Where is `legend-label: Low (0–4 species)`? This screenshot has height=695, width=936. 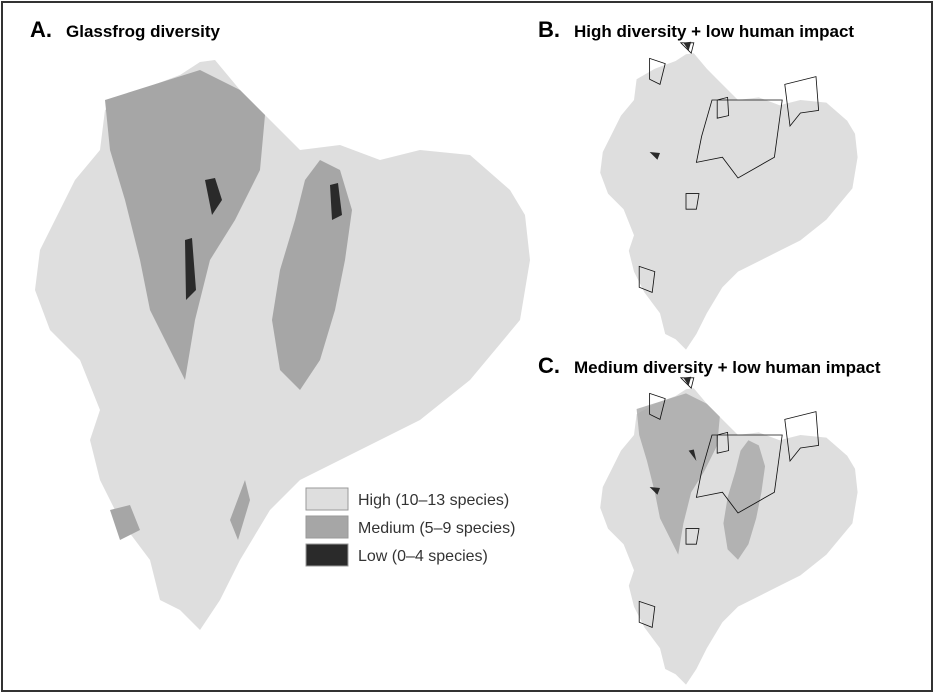 legend-label: Low (0–4 species) is located at coordinates (423, 556).